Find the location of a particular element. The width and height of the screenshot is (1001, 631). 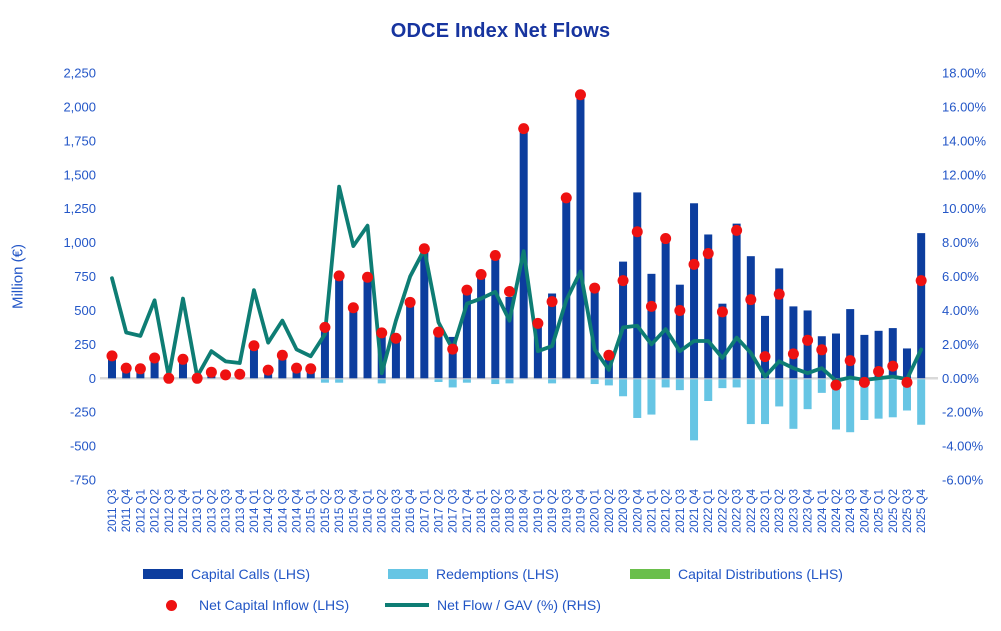

y-axis-tick-label: 1,500 is located at coordinates (79, 174).